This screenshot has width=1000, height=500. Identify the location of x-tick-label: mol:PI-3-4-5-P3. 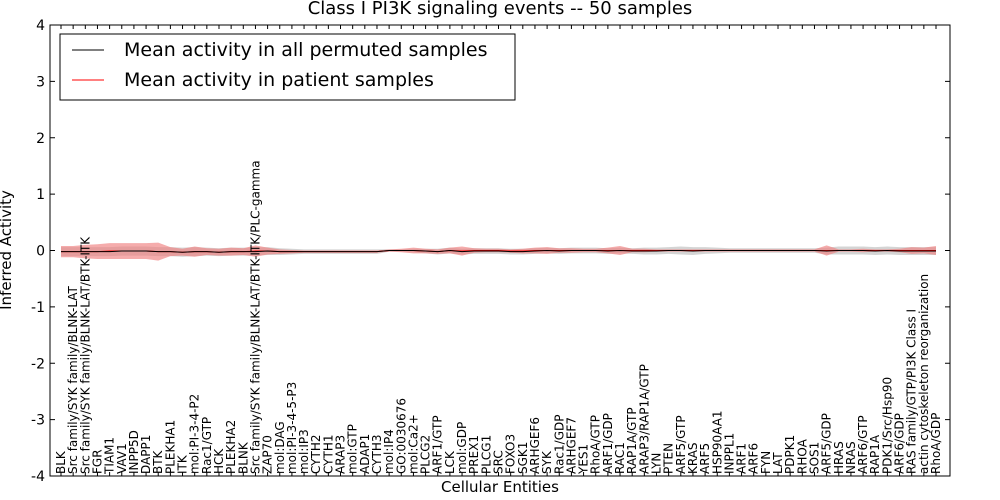
(292, 428).